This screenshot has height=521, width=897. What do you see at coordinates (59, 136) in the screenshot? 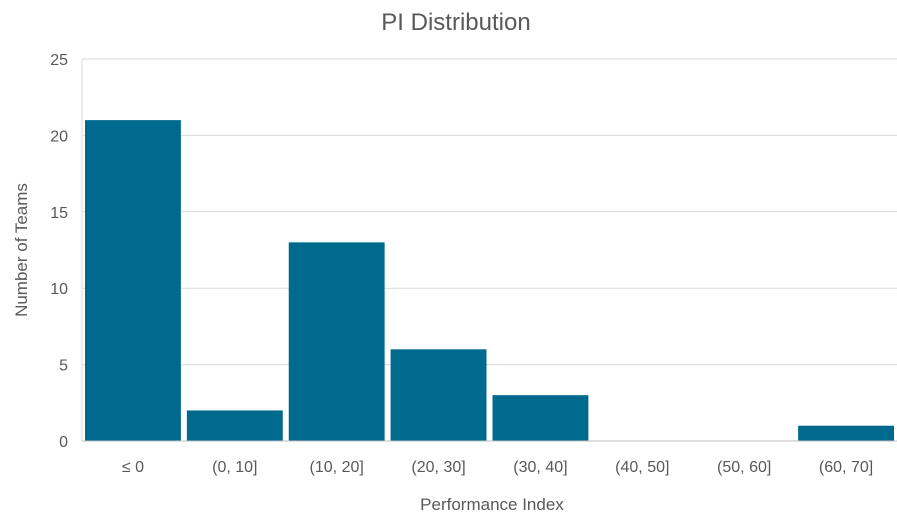
I see `y-tick-label: 20` at bounding box center [59, 136].